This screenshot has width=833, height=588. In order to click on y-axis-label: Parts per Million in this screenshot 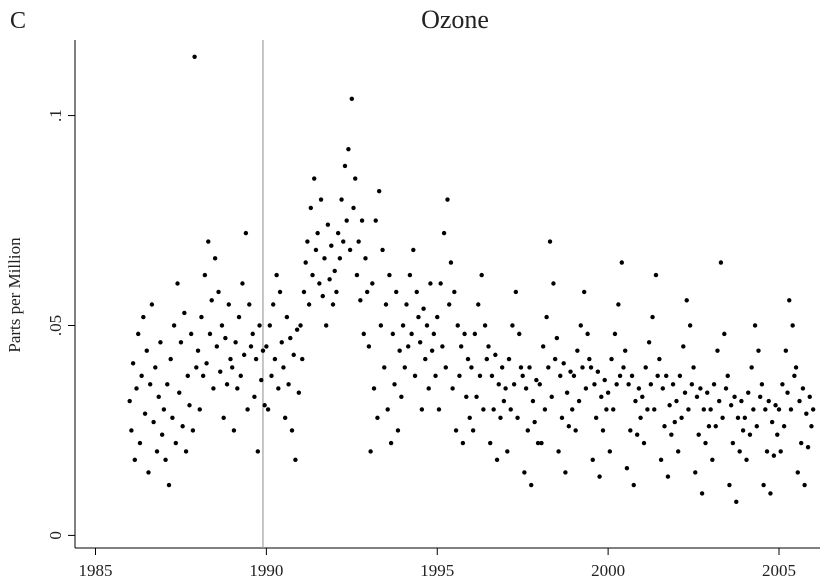, I will do `click(14, 295)`.